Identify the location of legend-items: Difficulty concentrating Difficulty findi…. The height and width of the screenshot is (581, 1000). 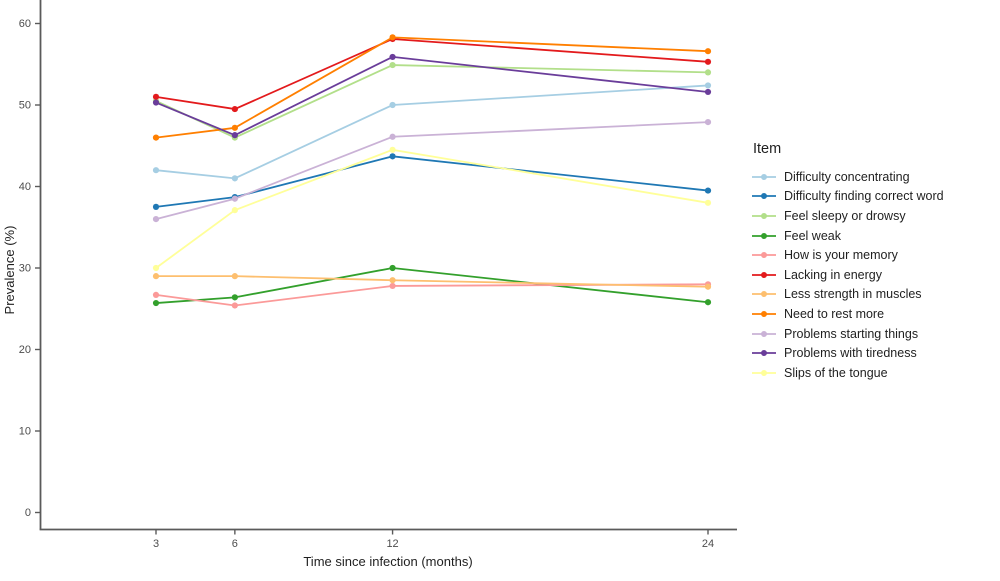
(847, 275).